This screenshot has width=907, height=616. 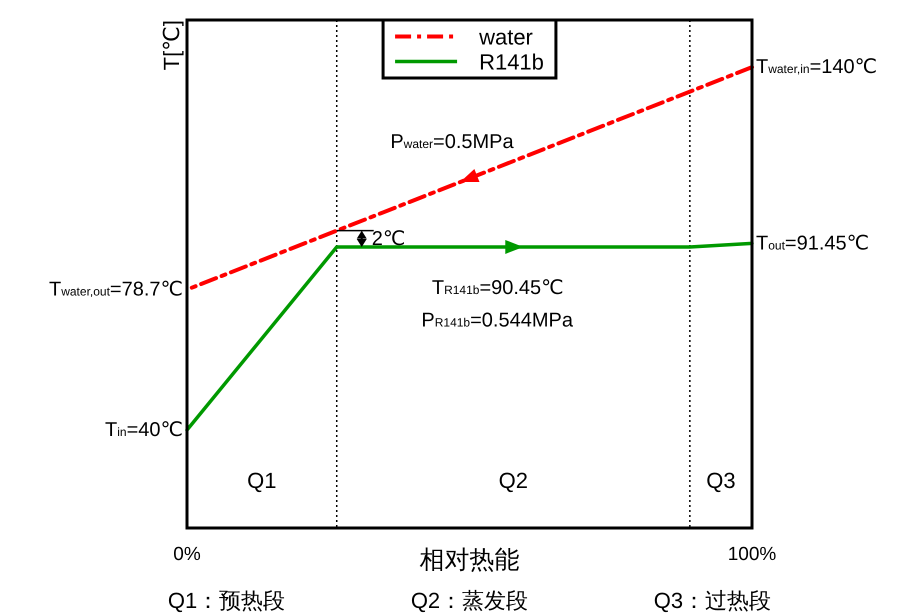 I want to click on x-tick-label: 100%, so click(x=752, y=554).